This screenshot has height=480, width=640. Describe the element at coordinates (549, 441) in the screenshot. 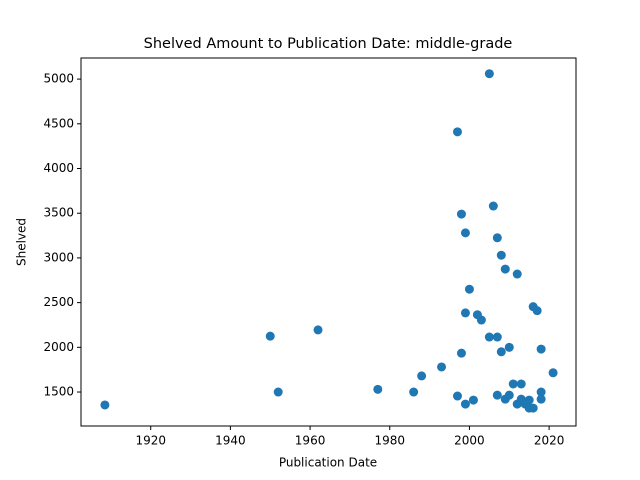

I see `x-tick-label: 2020` at that location.